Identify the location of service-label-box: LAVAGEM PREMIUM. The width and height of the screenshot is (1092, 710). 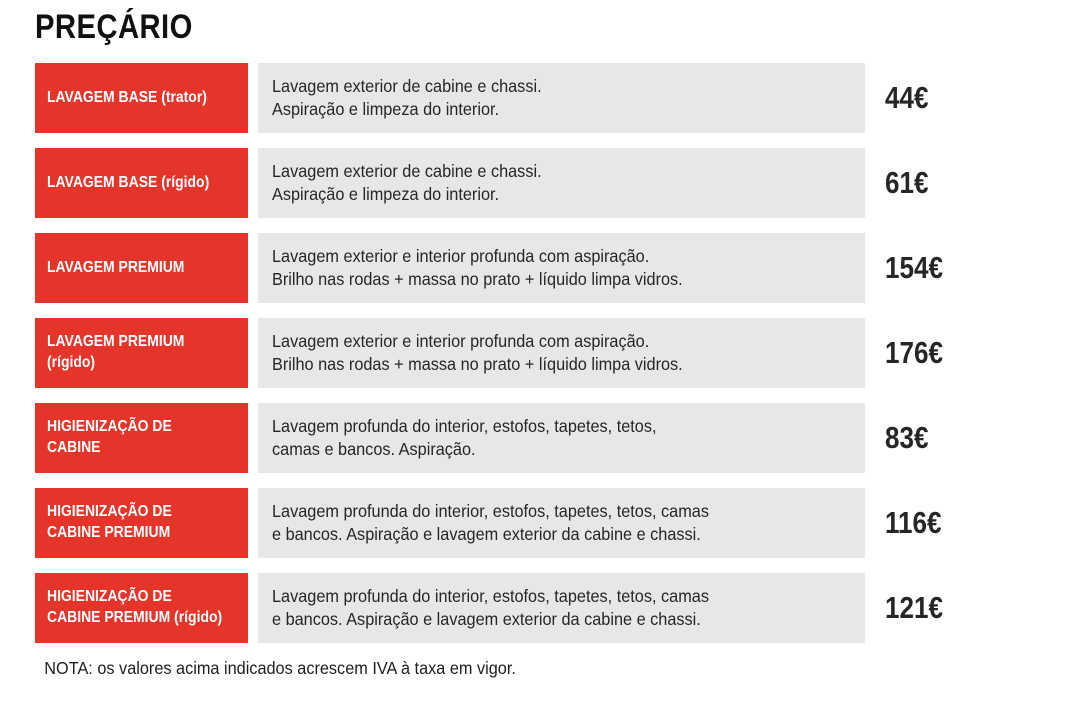
(141, 268).